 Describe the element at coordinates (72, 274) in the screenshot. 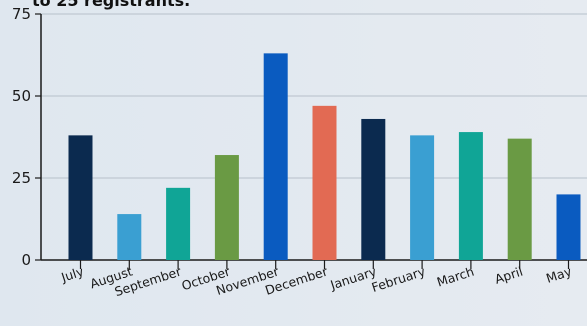

I see `x-tick-label-july: July` at that location.